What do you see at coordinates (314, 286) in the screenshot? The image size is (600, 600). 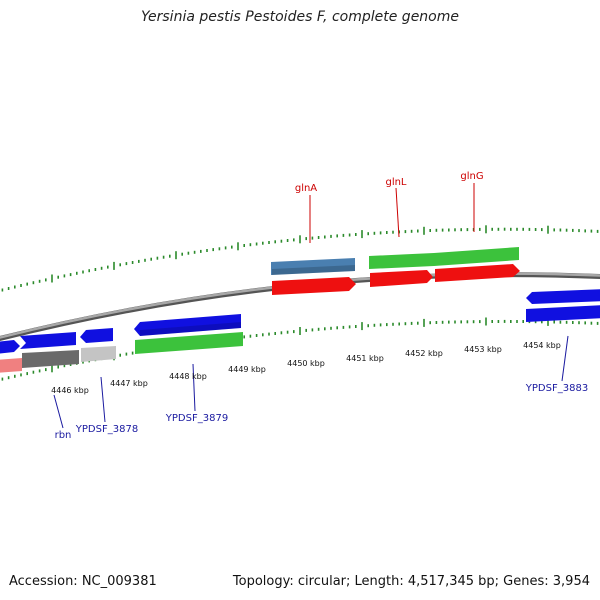 I see `gene-glnA` at bounding box center [314, 286].